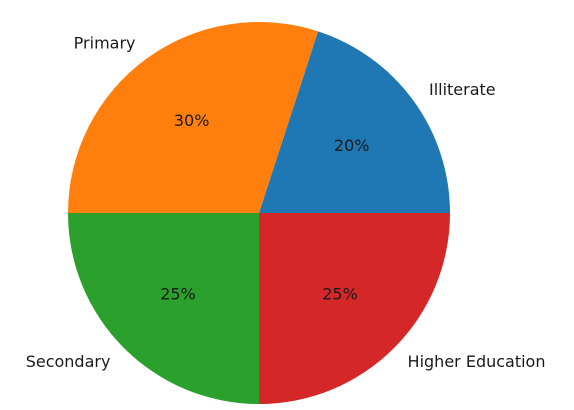 This screenshot has height=410, width=574. Describe the element at coordinates (340, 294) in the screenshot. I see `percent-label-higher-education: 25%` at that location.